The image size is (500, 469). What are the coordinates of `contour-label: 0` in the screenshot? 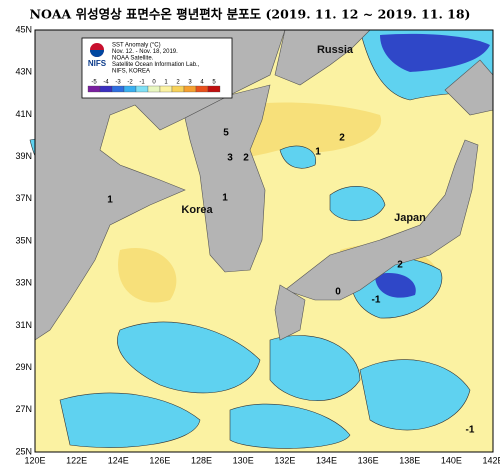 It's located at (338, 292).